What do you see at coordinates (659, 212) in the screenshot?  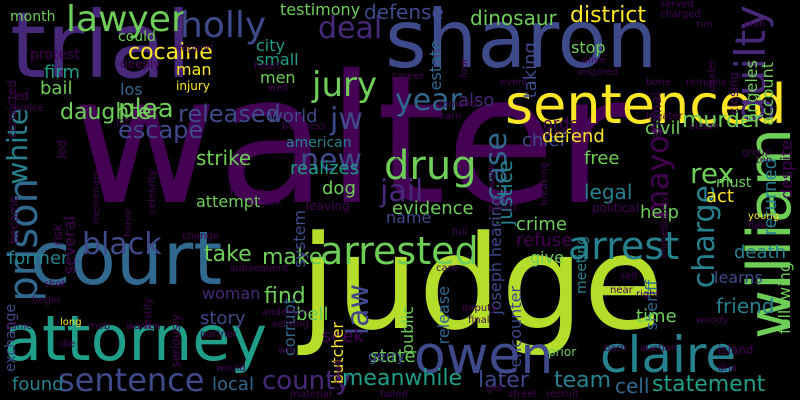 I see `word-help: help` at bounding box center [659, 212].